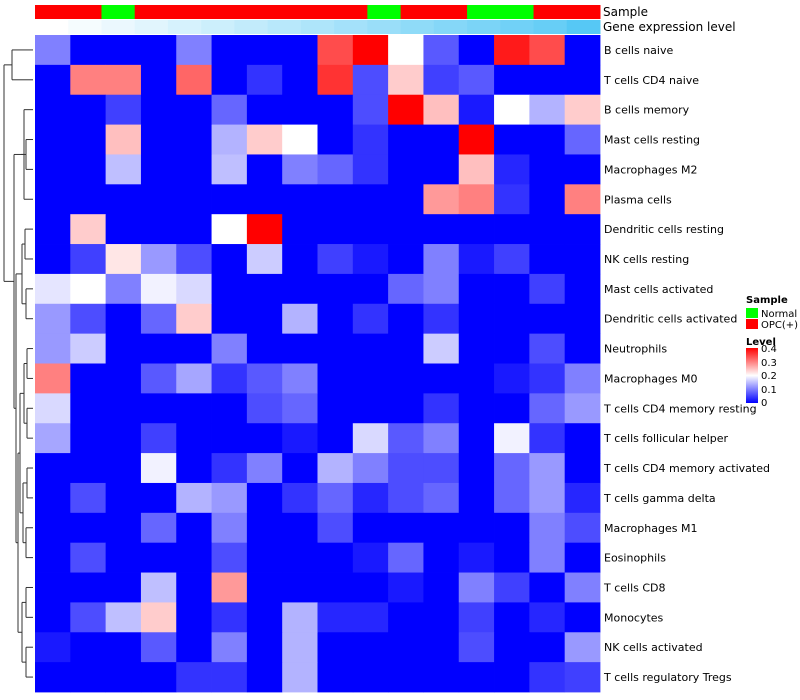 This screenshot has height=700, width=800. I want to click on legend-tick-0: 0, so click(764, 403).